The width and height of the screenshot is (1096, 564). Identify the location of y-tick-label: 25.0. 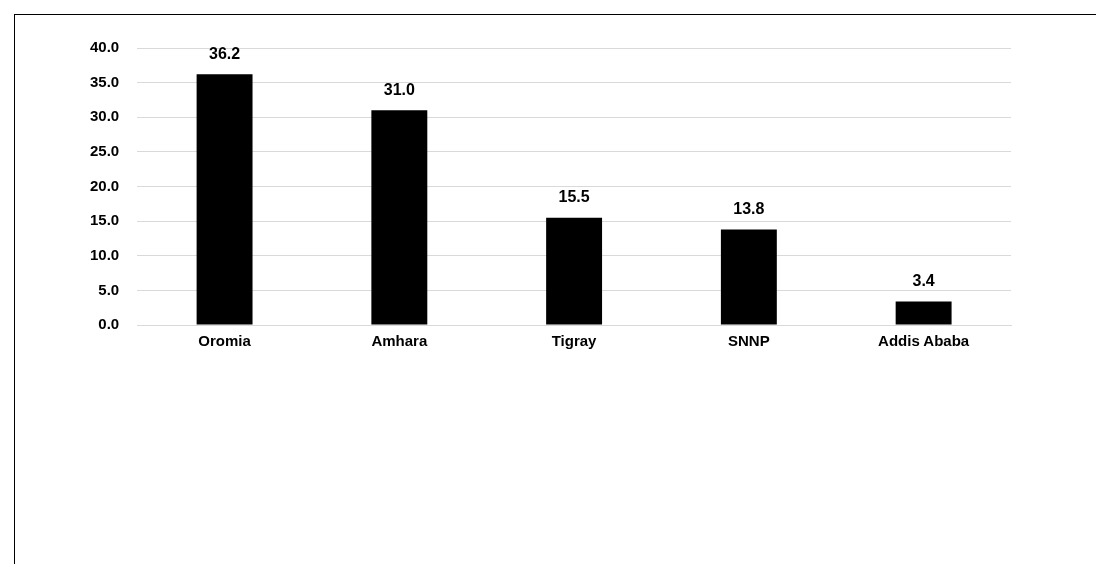
(104, 151).